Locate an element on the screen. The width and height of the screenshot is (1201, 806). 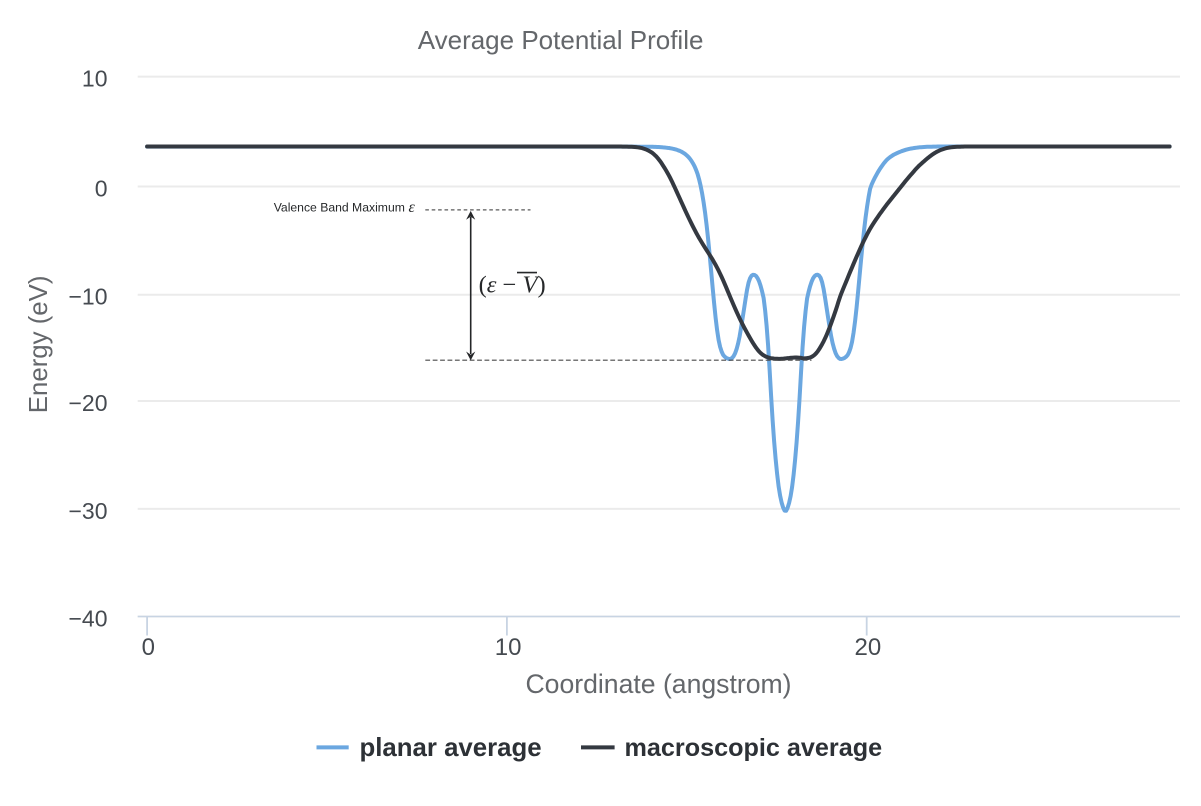
svg-text: ε is located at coordinates (412, 207).